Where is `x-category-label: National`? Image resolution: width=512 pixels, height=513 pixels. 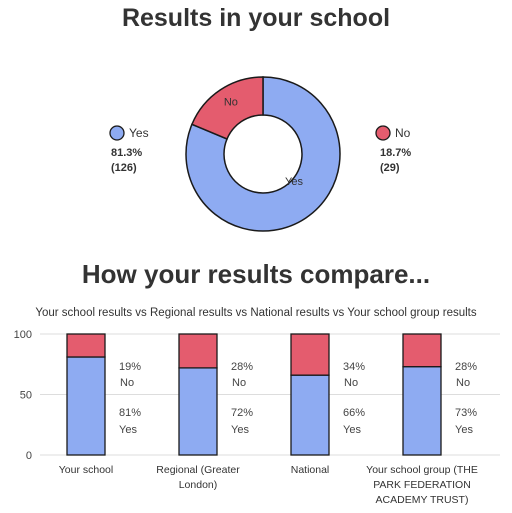
x-category-label: National is located at coordinates (310, 470).